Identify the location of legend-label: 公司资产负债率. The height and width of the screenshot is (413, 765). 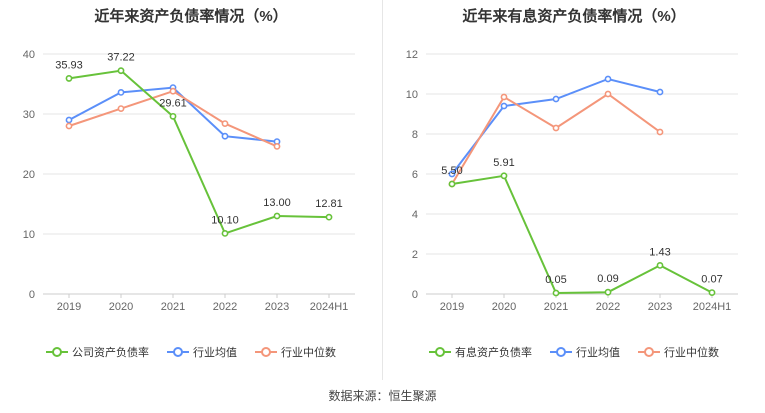
(110, 353).